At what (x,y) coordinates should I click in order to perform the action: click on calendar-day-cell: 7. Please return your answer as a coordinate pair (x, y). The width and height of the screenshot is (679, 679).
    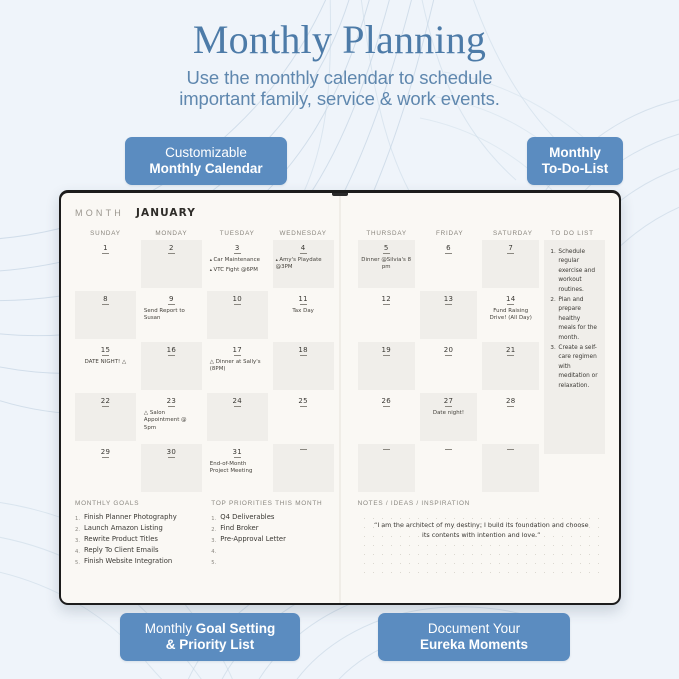
    Looking at the image, I should click on (511, 264).